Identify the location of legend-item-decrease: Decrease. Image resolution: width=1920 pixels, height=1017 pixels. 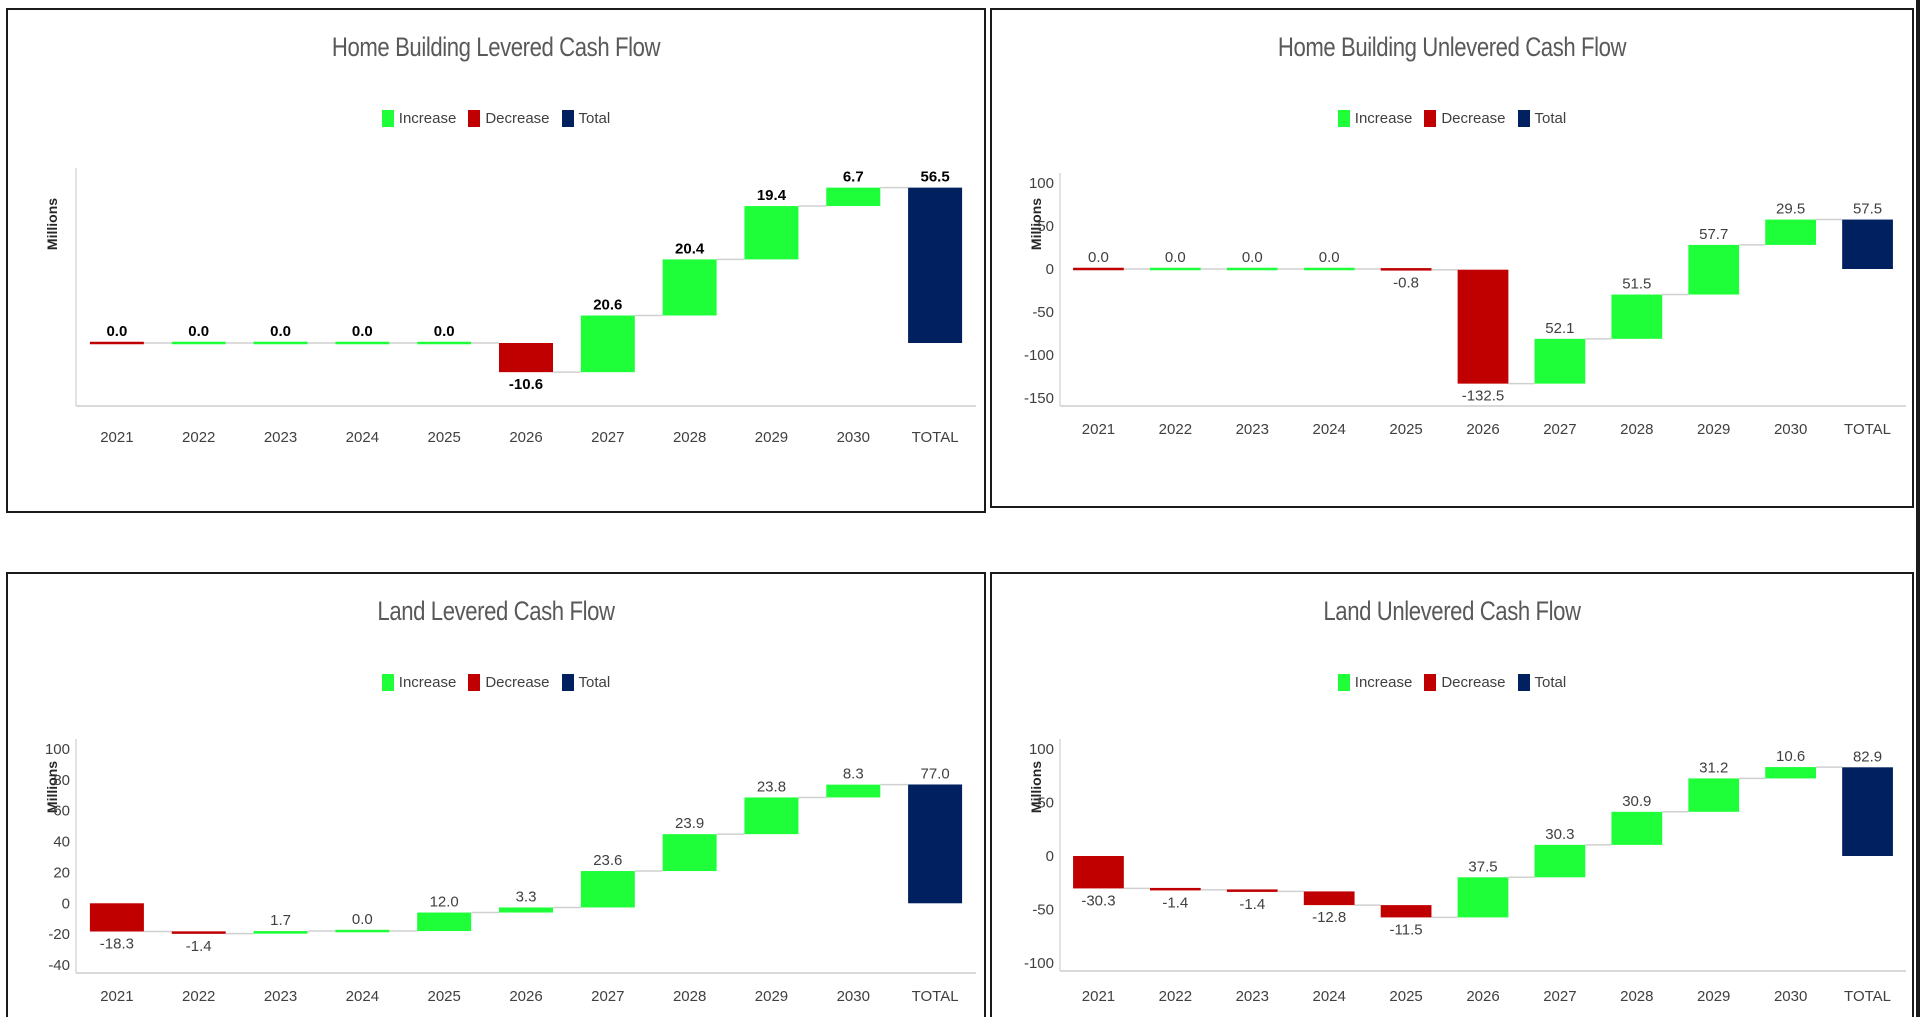
(509, 682).